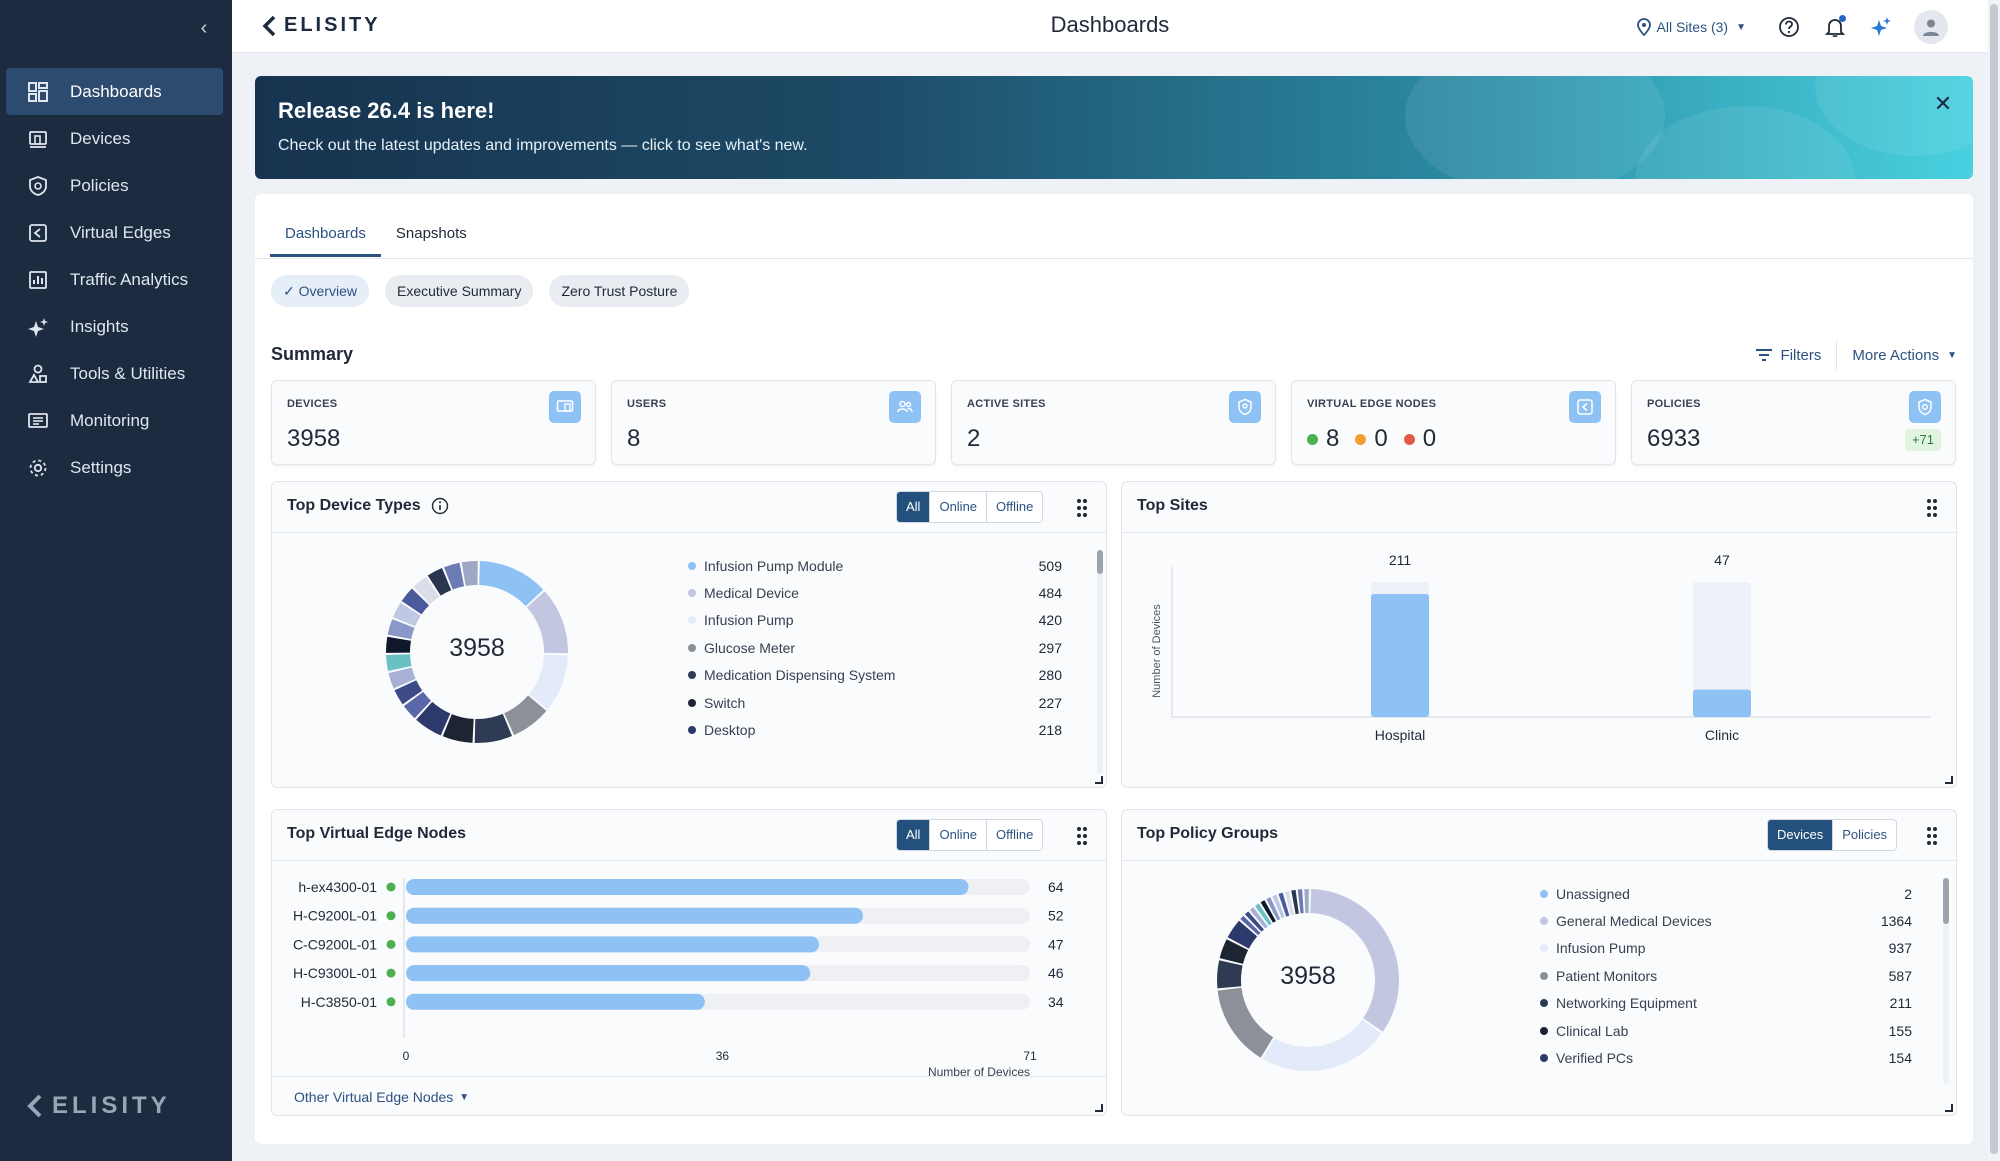 Image resolution: width=2000 pixels, height=1161 pixels. I want to click on help-icon, so click(1789, 27).